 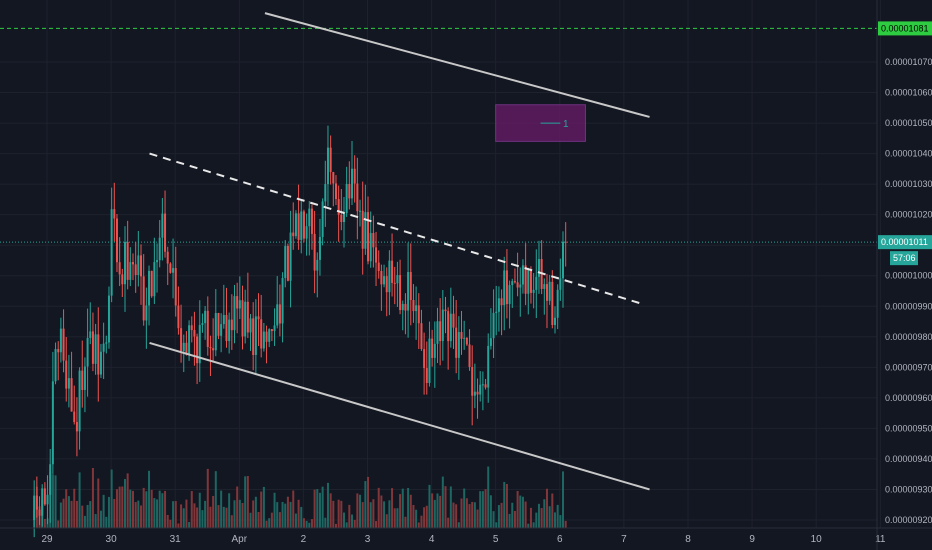 What do you see at coordinates (395, 228) in the screenshot?
I see `dashed-trendline` at bounding box center [395, 228].